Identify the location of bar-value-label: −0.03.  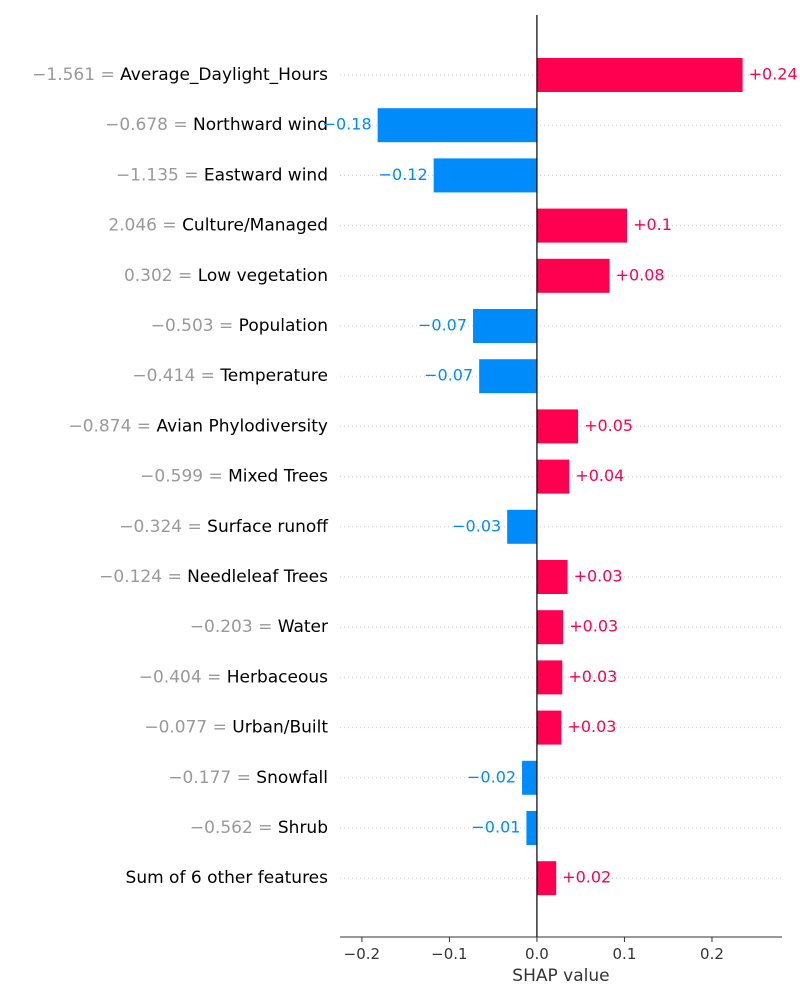
(476, 525).